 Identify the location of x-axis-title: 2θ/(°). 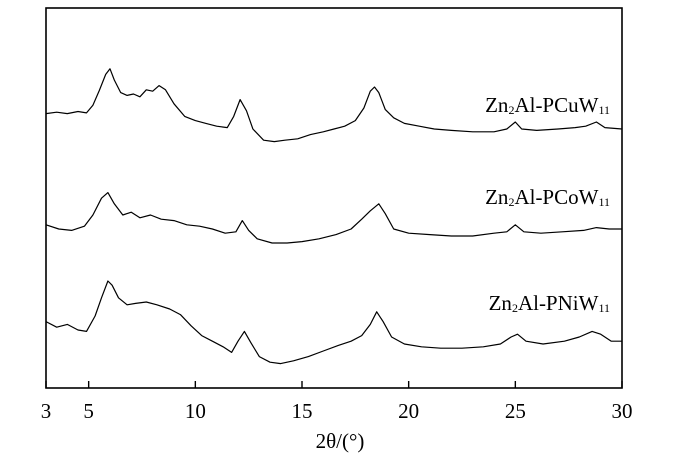
(340, 441).